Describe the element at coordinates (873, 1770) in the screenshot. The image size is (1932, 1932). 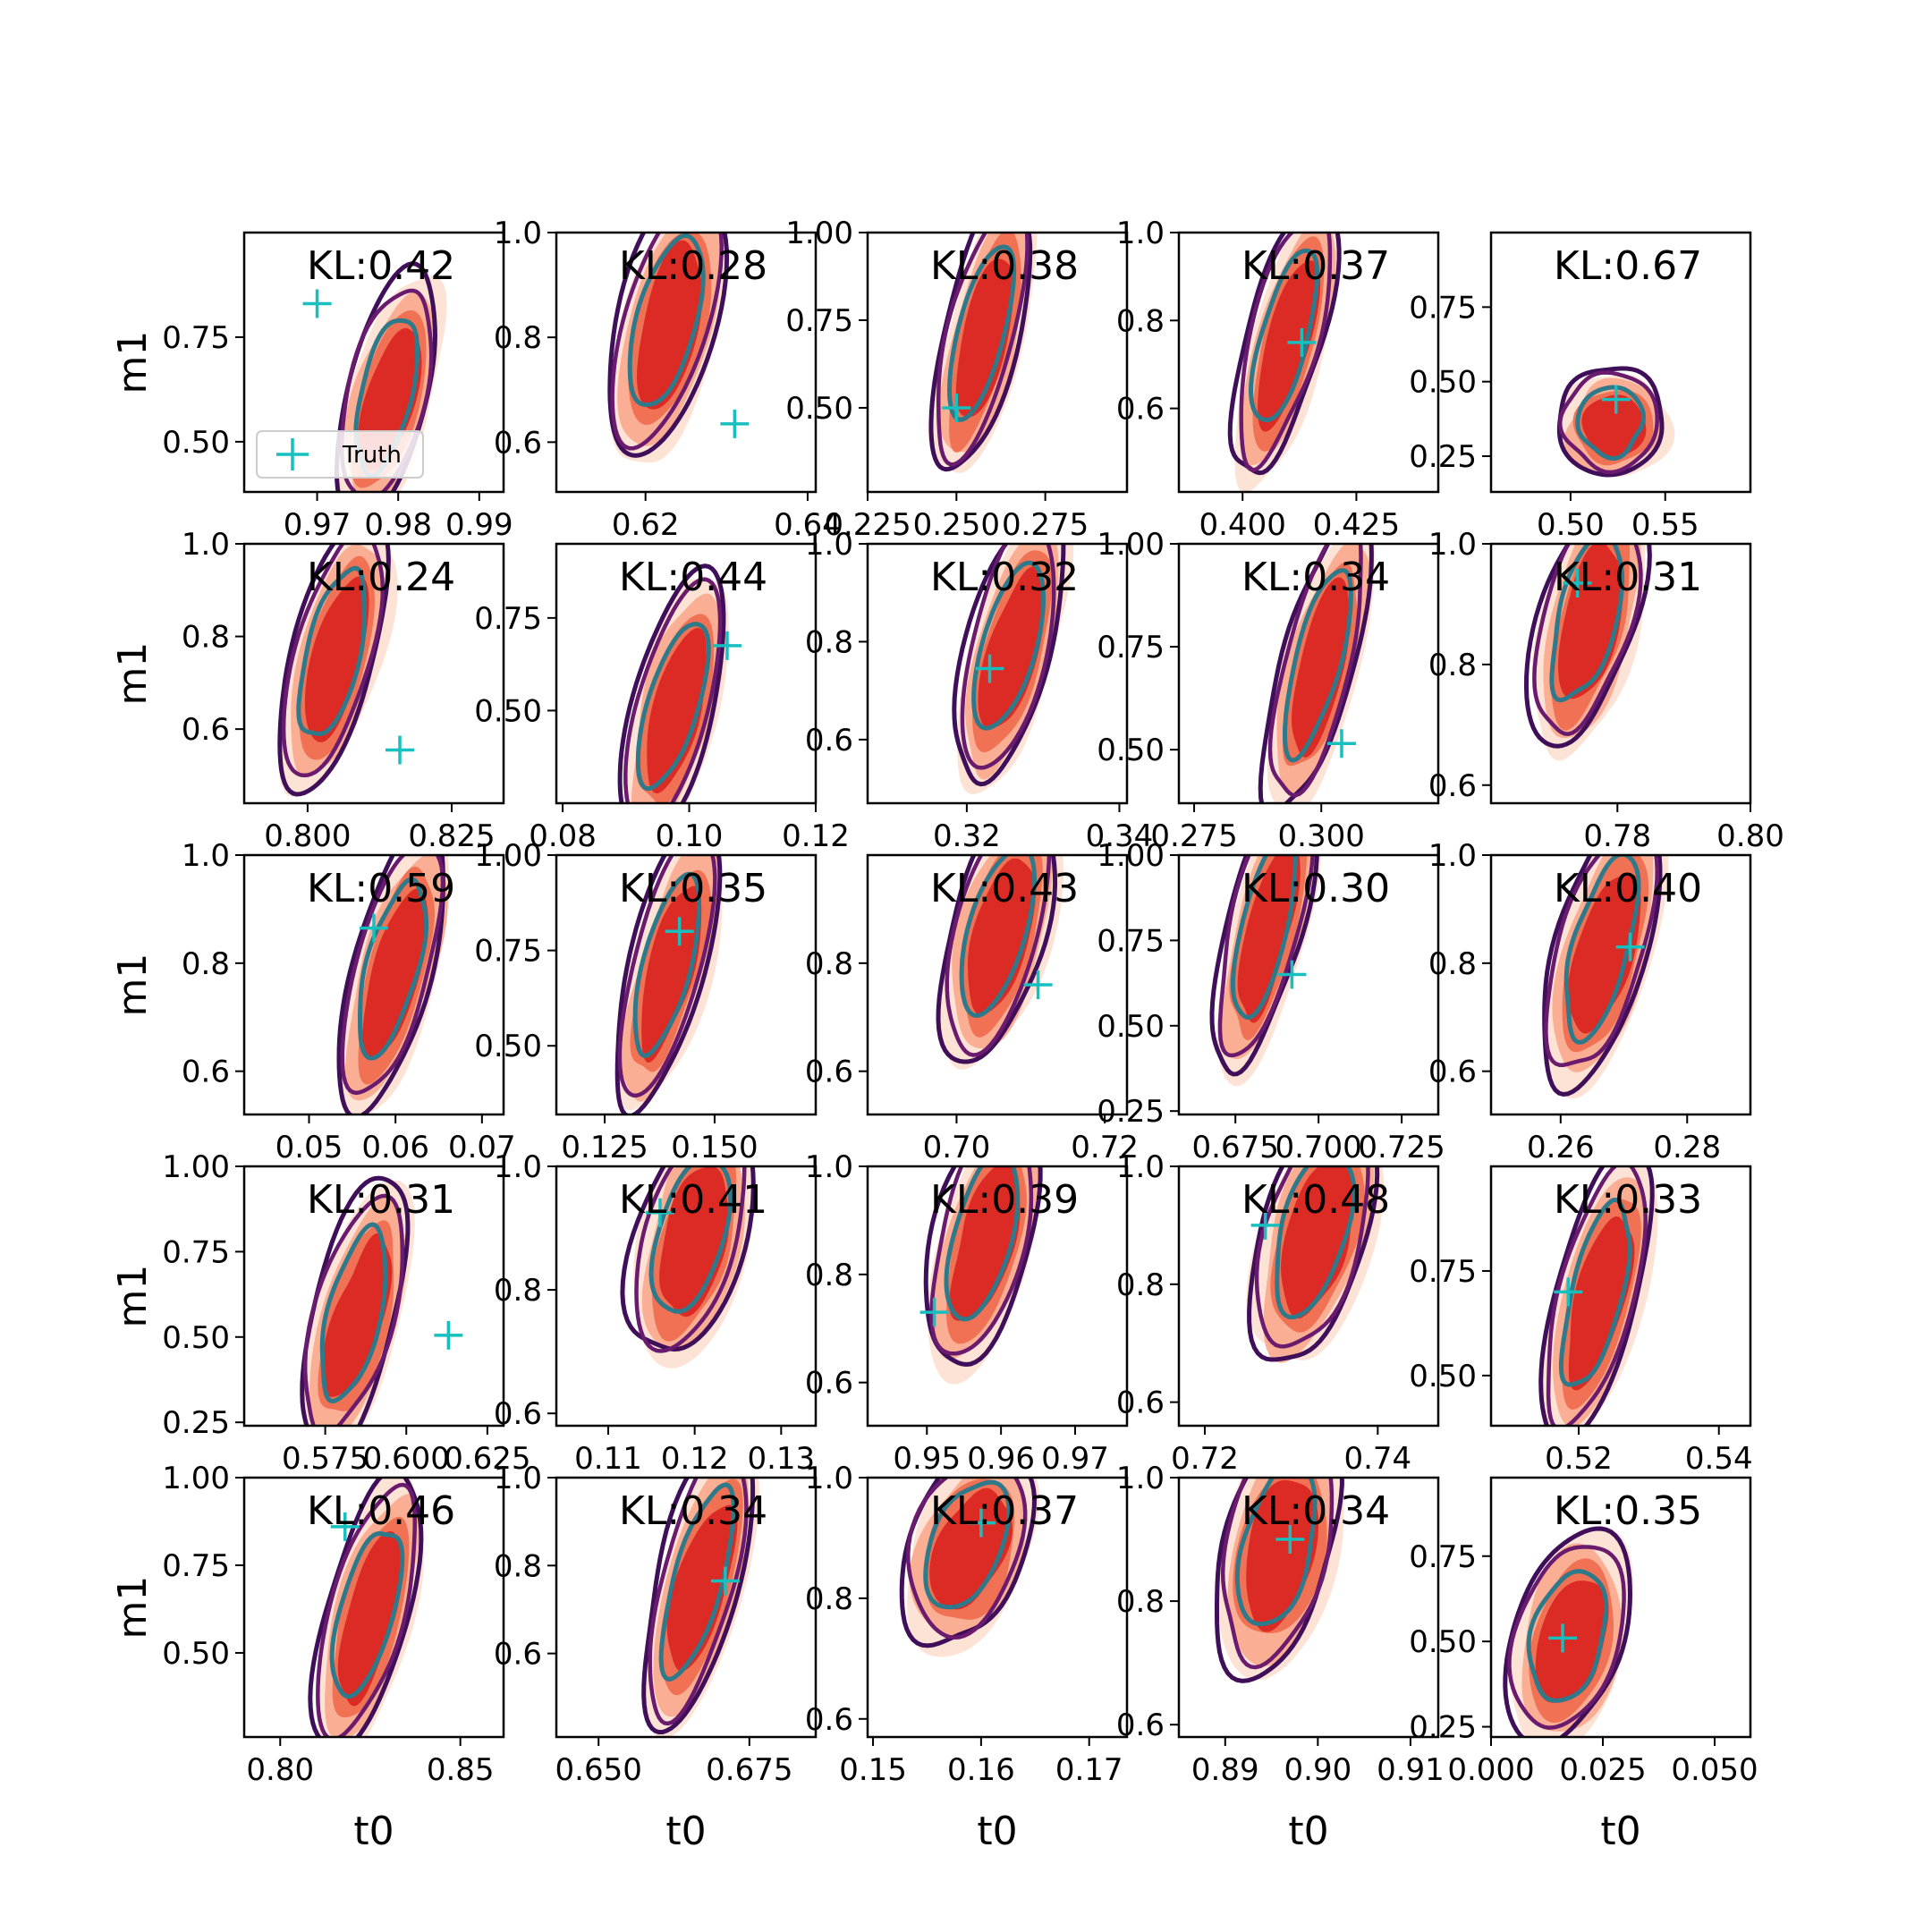
I see `x-tick-label: 0.15` at that location.